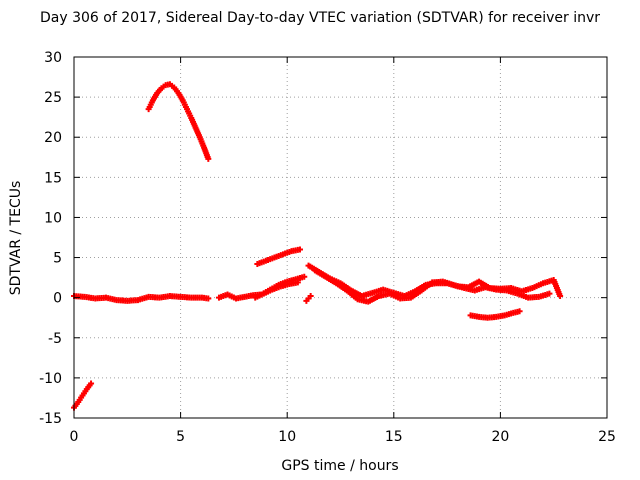 The image size is (640, 480). What do you see at coordinates (53, 138) in the screenshot?
I see `y-tick-label: 20` at bounding box center [53, 138].